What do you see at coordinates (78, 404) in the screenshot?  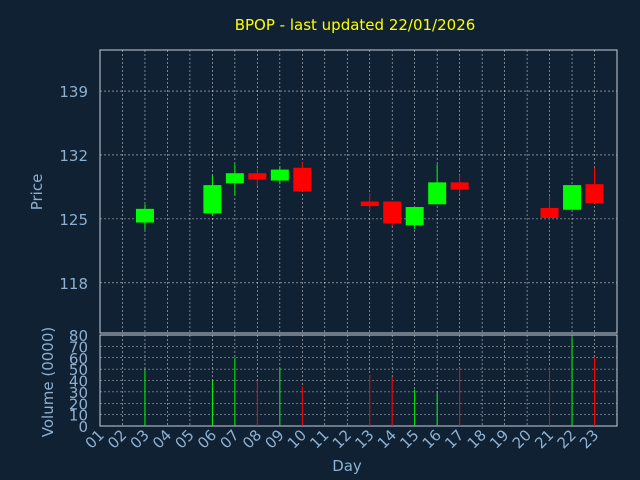 I see `volume-tick-label: 20` at bounding box center [78, 404].